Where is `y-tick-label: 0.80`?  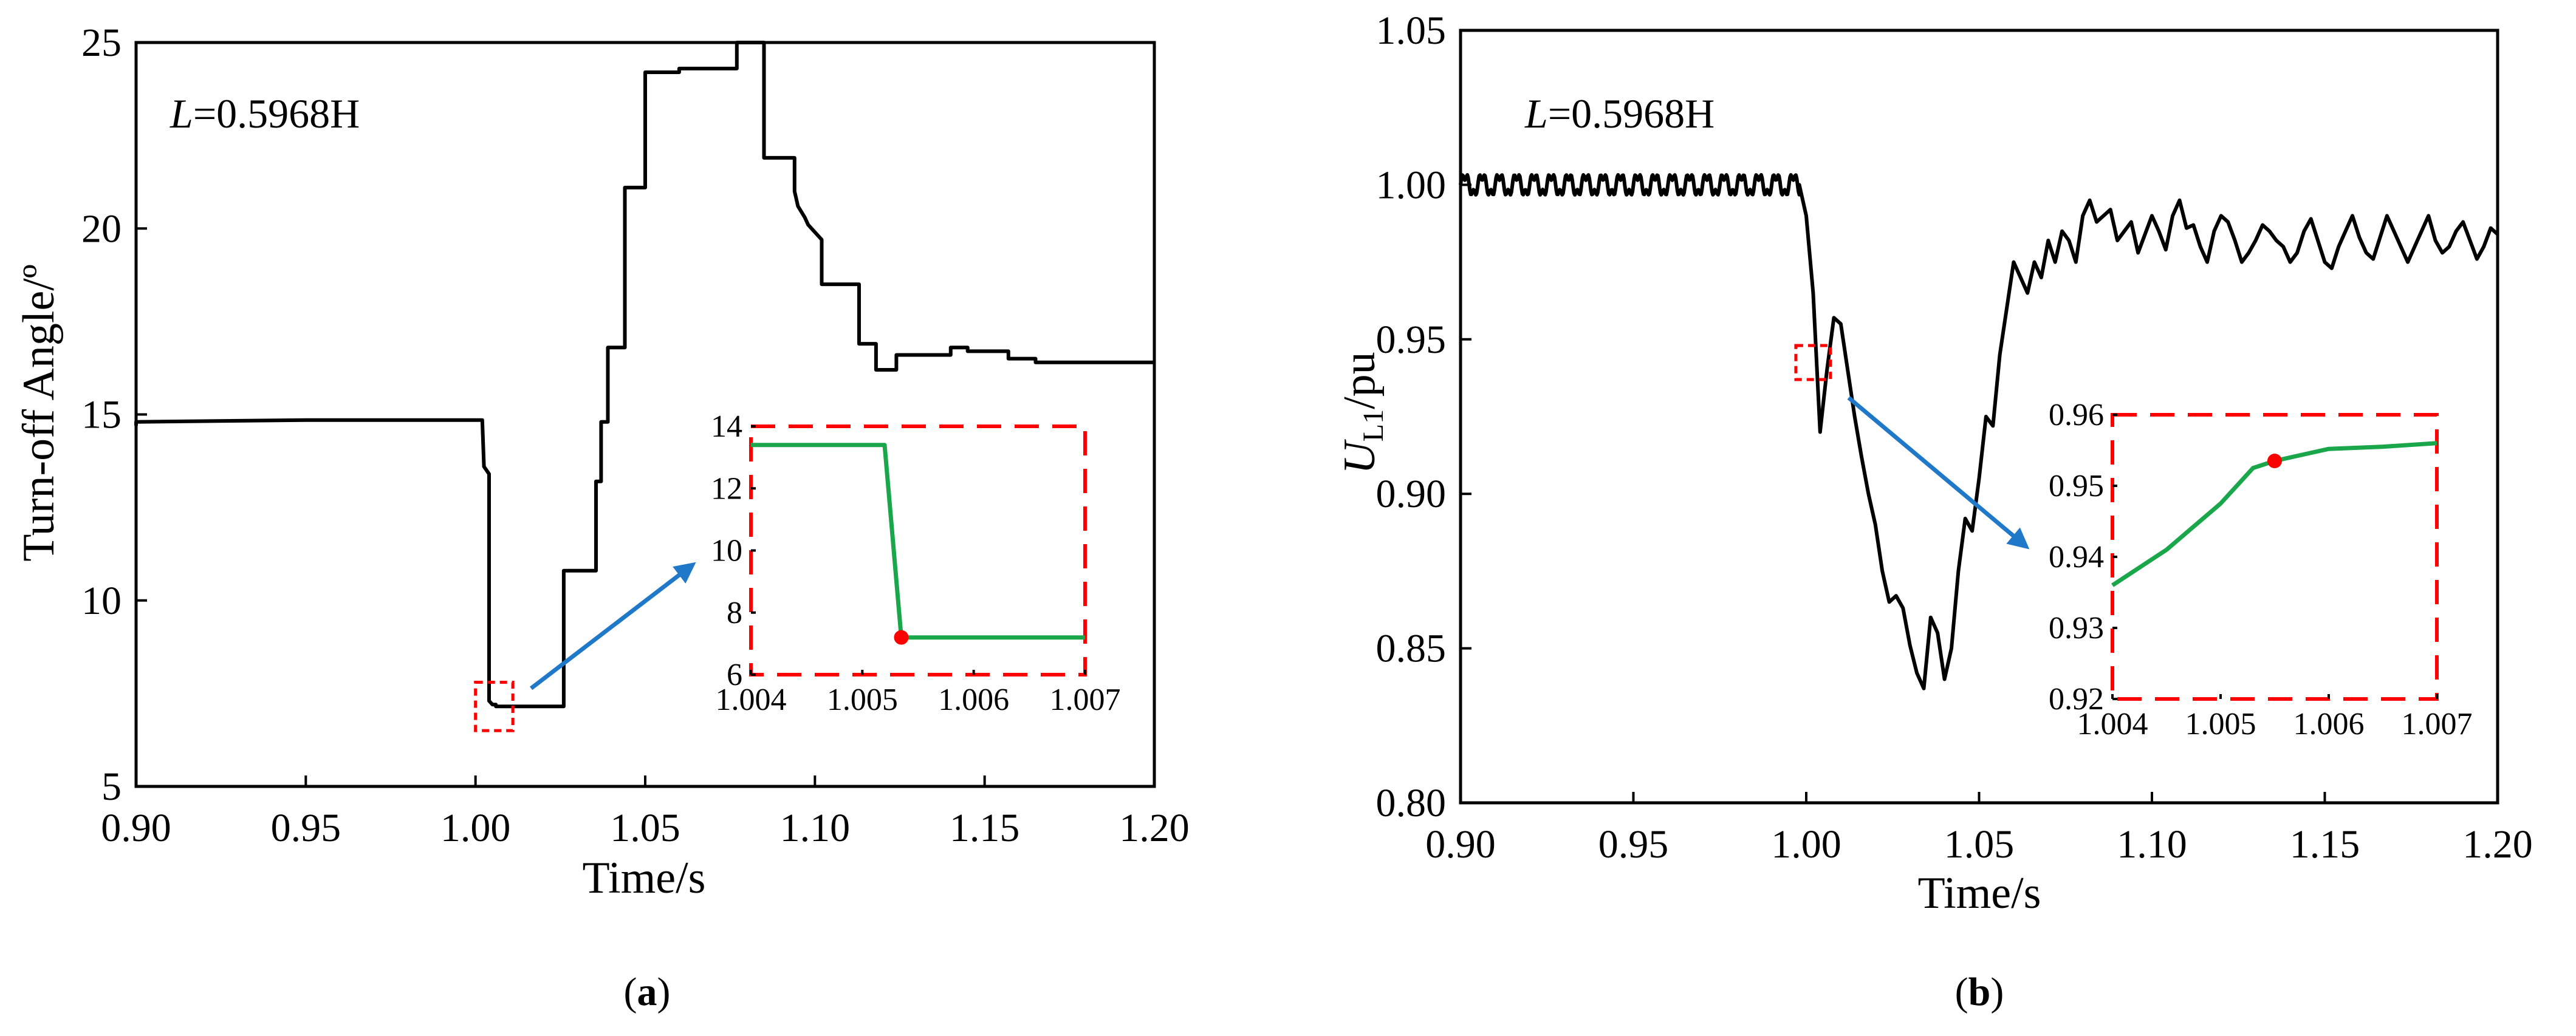 y-tick-label: 0.80 is located at coordinates (1411, 803).